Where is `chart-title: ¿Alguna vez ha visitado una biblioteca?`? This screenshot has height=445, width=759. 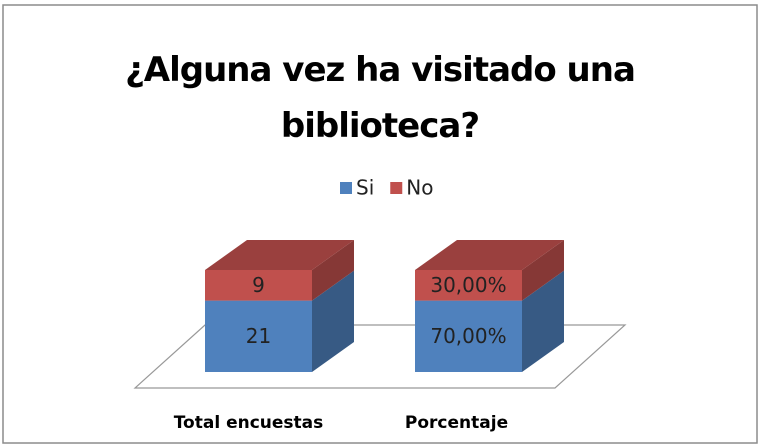
chart-title: ¿Alguna vez ha visitado una biblioteca? is located at coordinates (380, 98).